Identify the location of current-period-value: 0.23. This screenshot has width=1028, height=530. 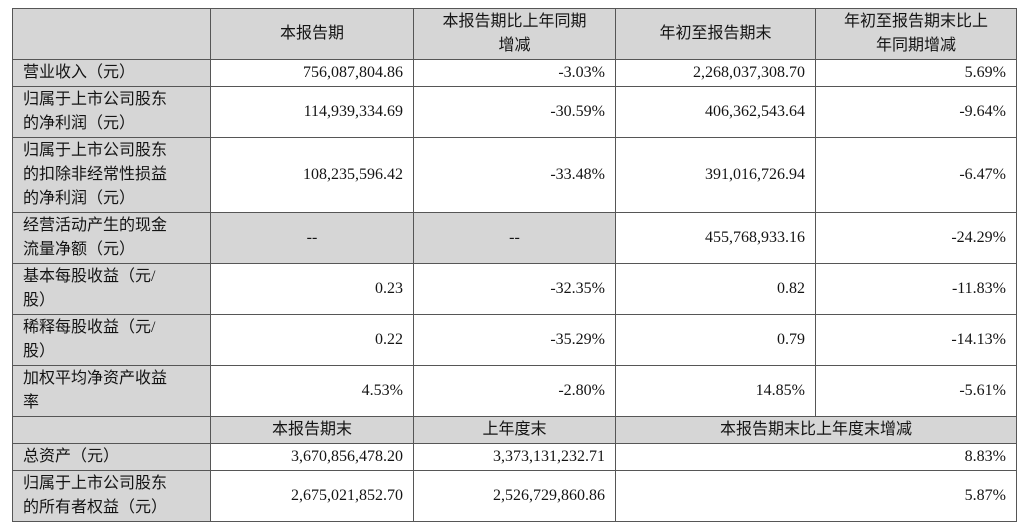
(312, 289).